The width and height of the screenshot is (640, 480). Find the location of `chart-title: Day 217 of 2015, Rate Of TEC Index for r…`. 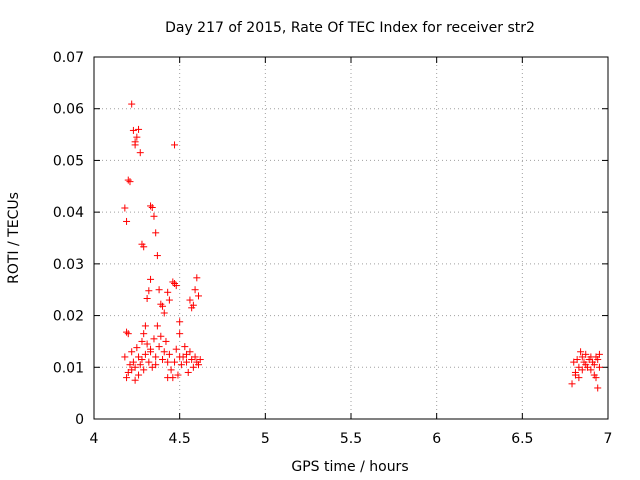

chart-title: Day 217 of 2015, Rate Of TEC Index for r… is located at coordinates (350, 28).